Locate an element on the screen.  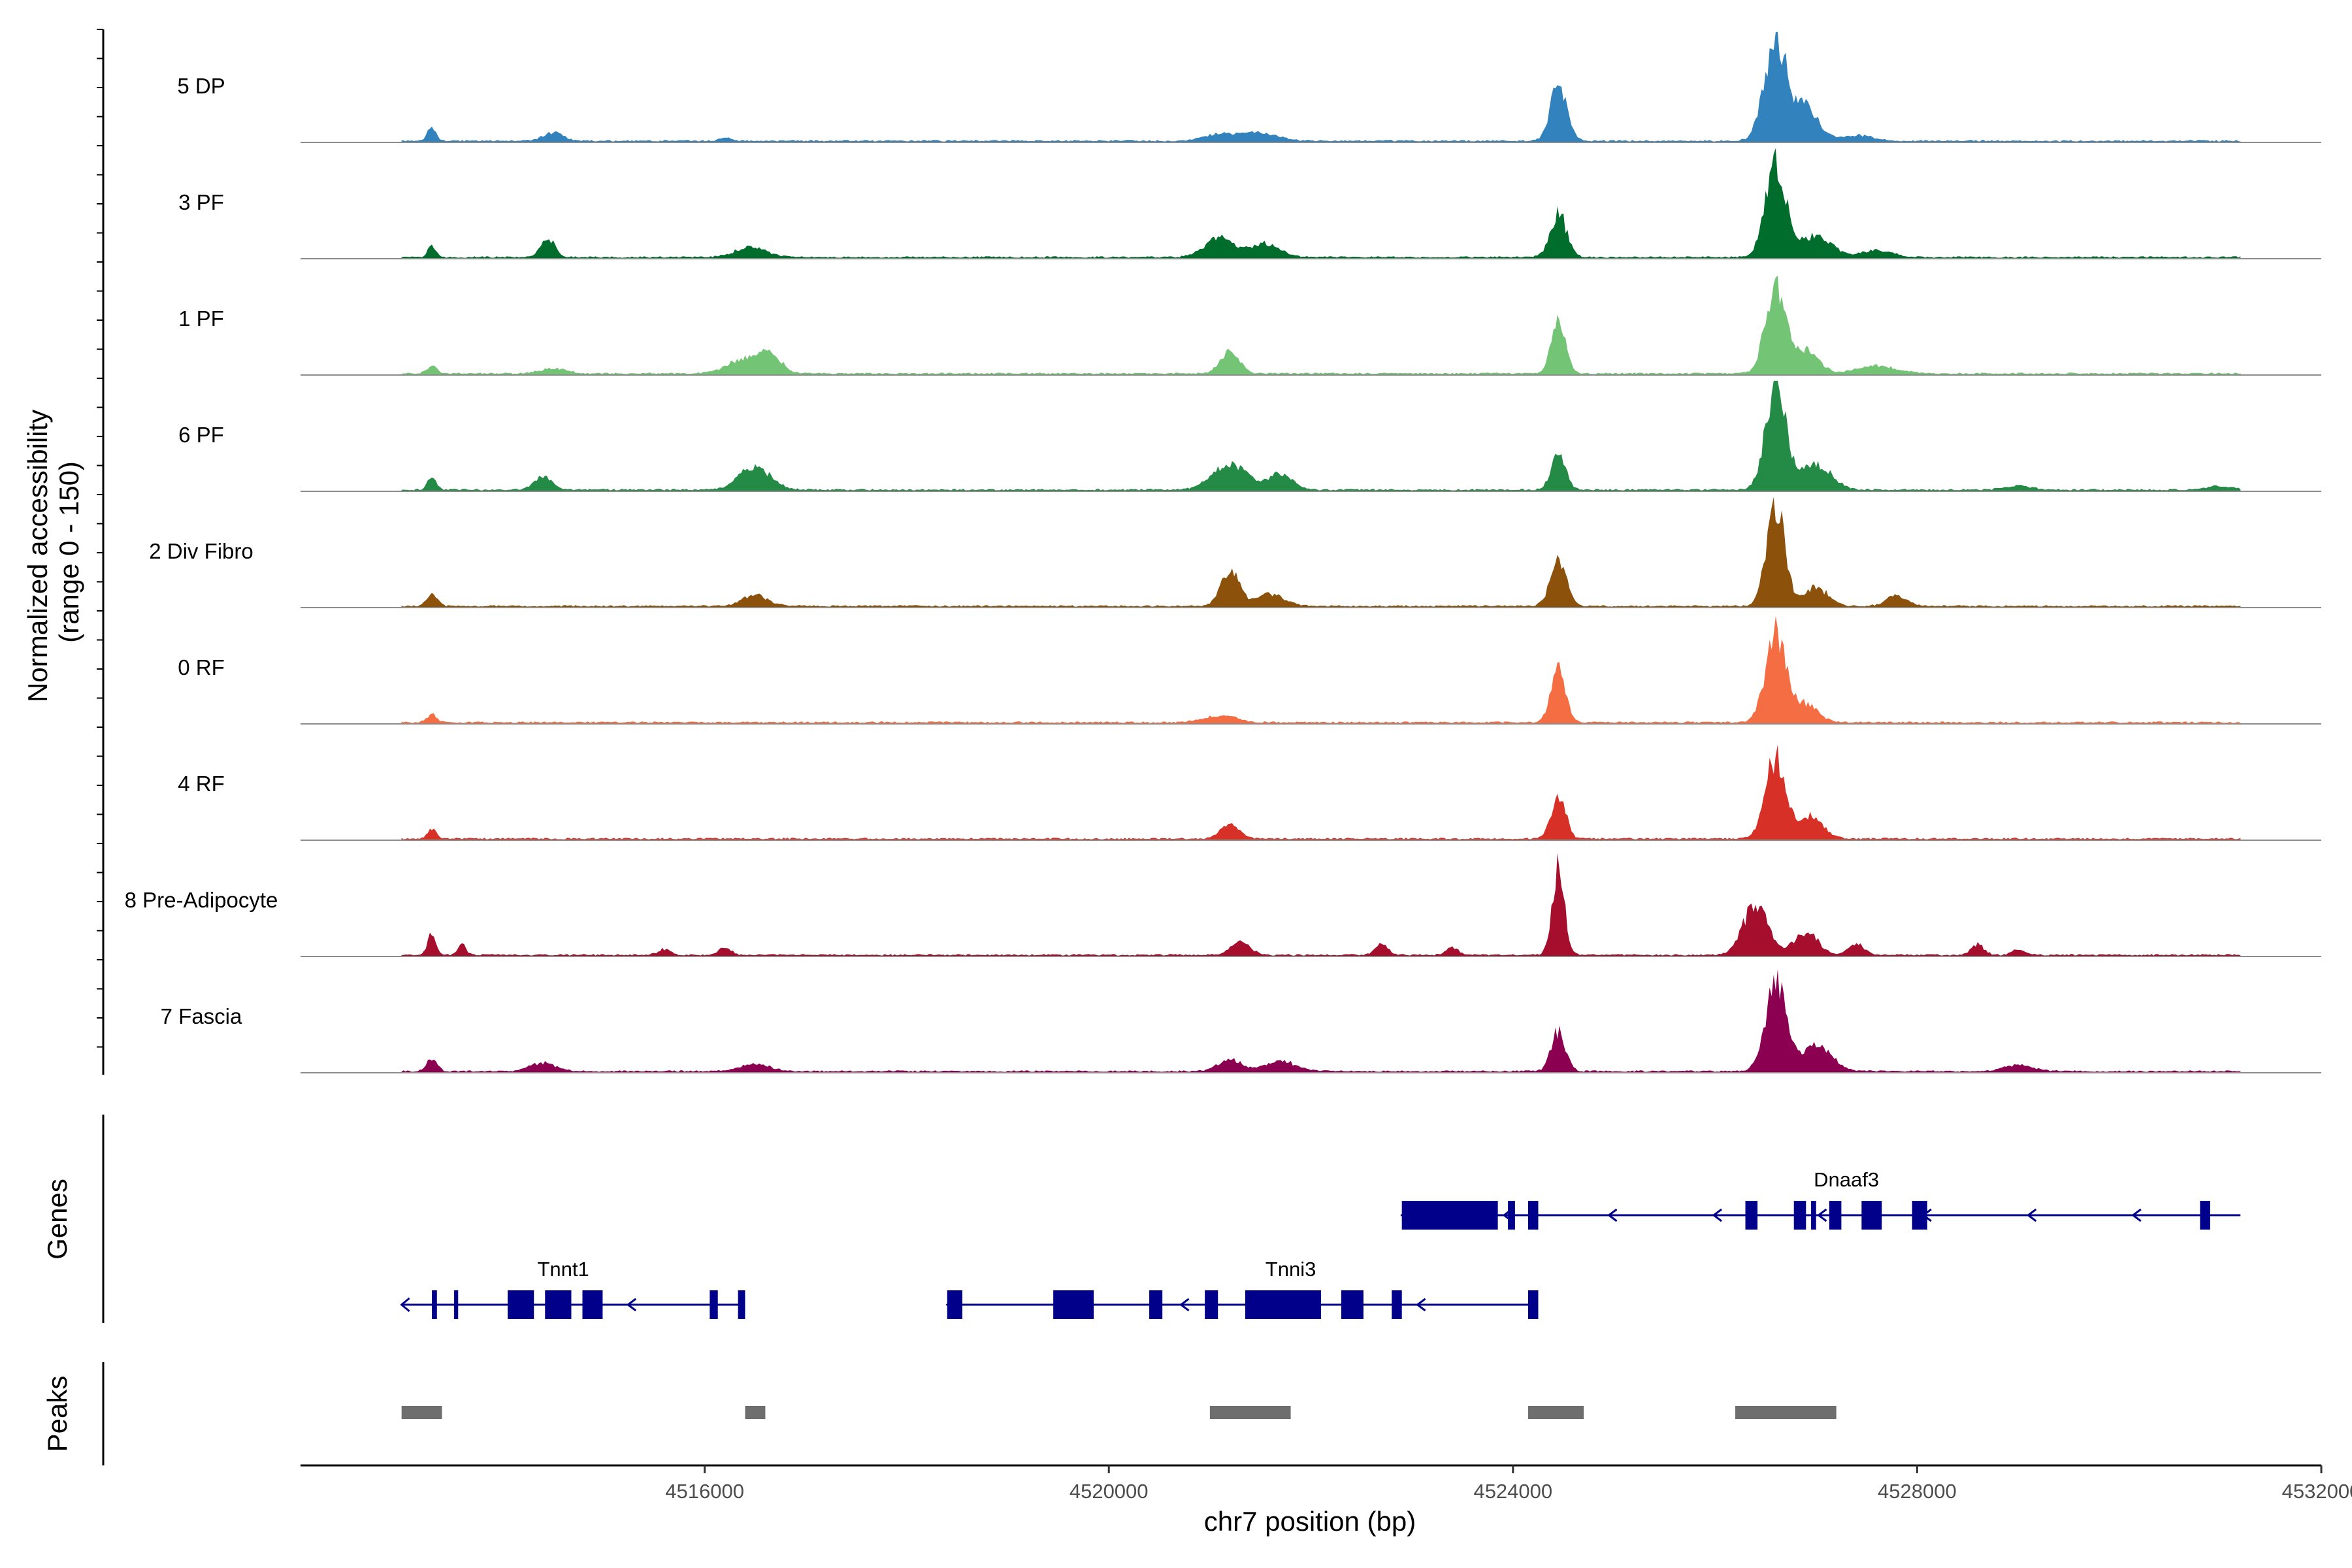
track-3-pf: 3 PF is located at coordinates (1249, 203).